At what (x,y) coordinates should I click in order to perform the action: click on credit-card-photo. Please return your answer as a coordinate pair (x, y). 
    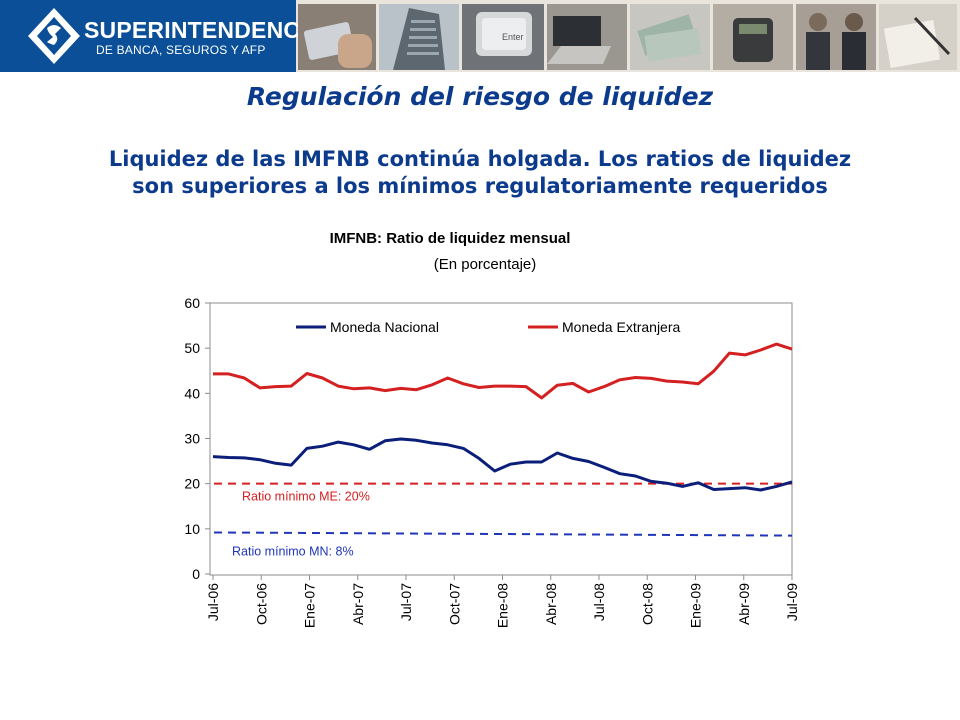
    Looking at the image, I should click on (337, 37).